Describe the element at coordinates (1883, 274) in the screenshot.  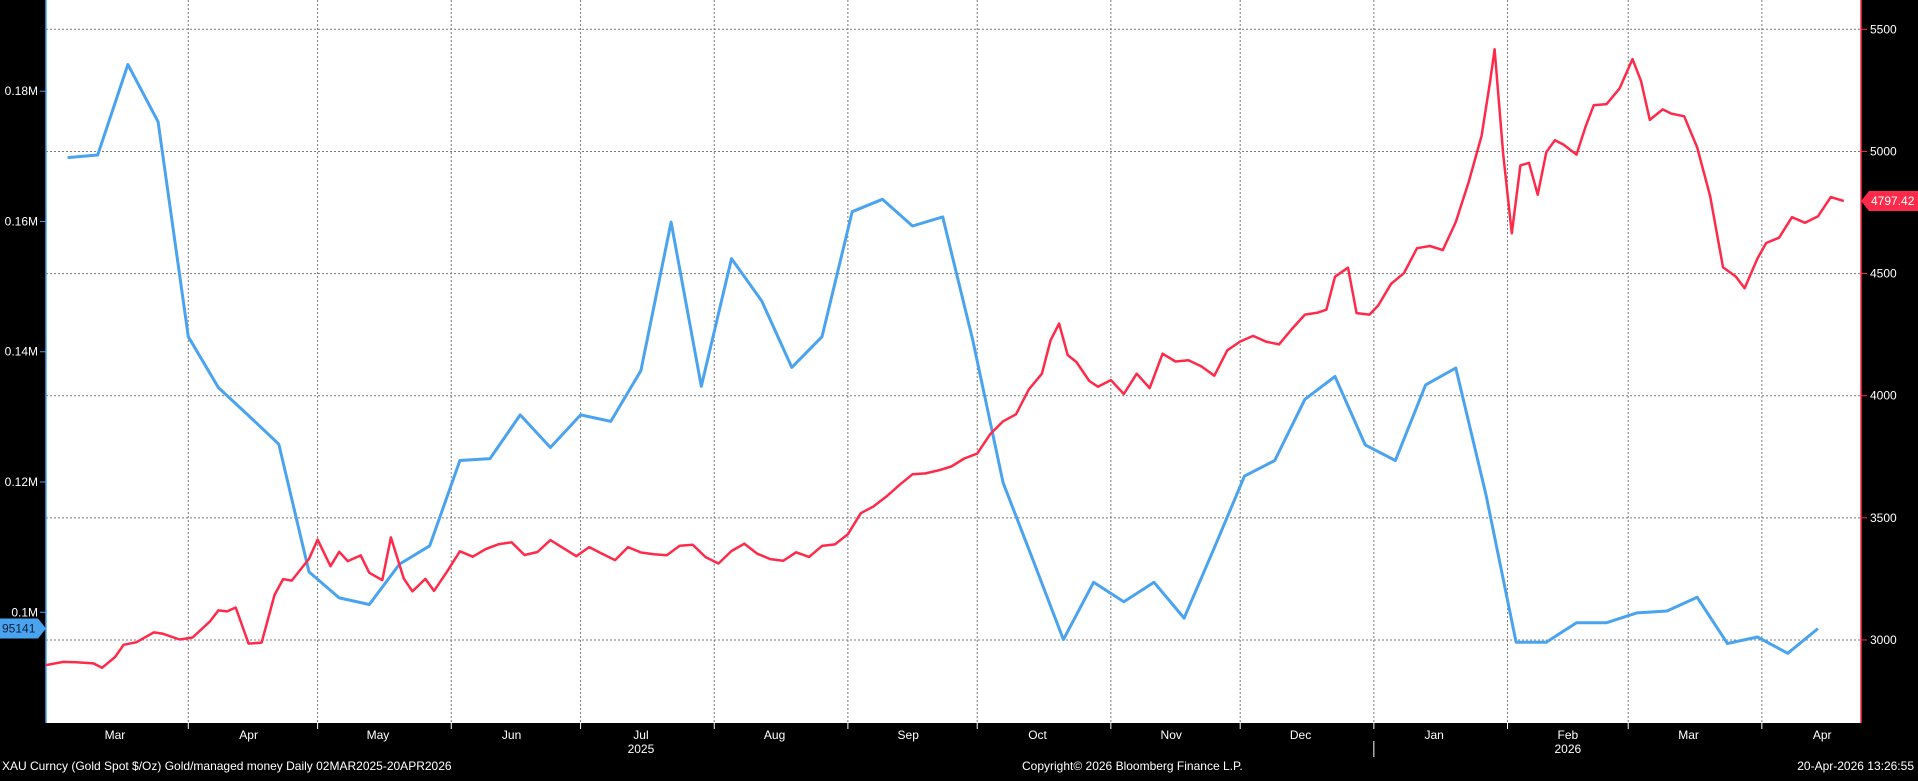
I see `right-axis-tick-label: 4500` at that location.